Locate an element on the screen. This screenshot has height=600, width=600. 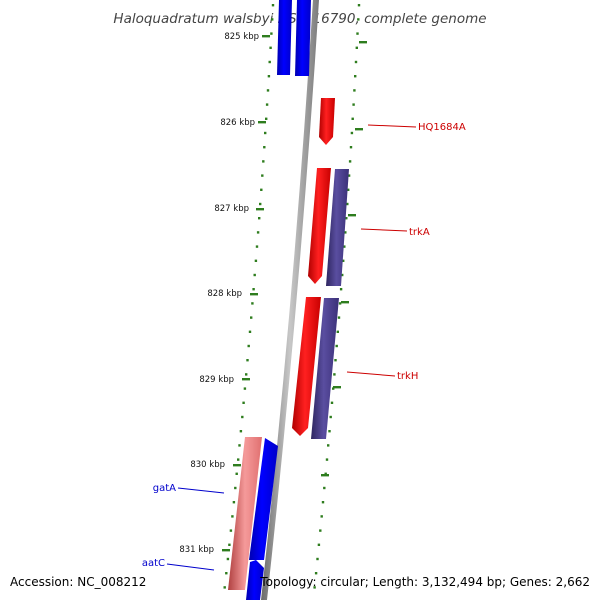
gene-label-text: HQ1684A is located at coordinates (442, 127).